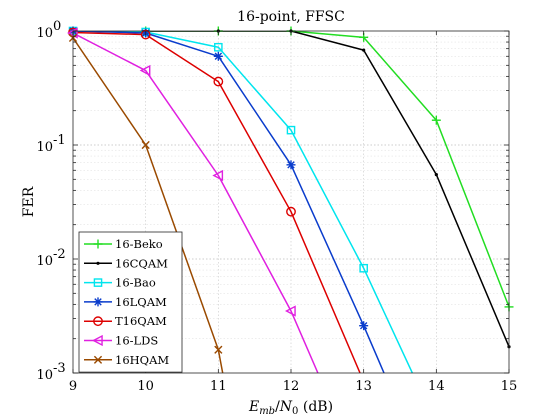 The image size is (560, 420). Describe the element at coordinates (59, 254) in the screenshot. I see `y-tick-exponent: -2` at that location.